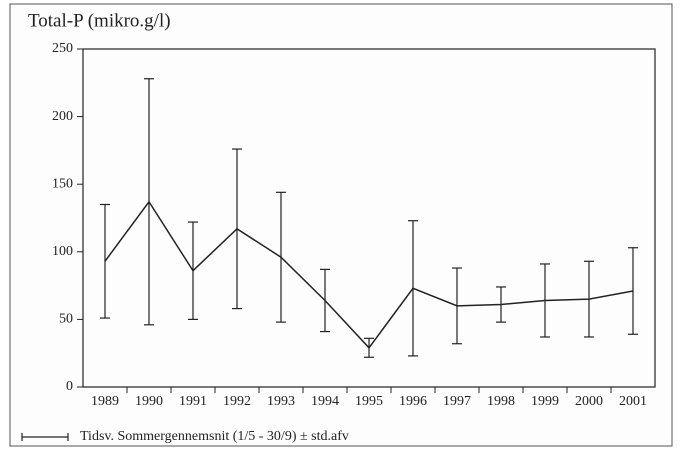 The image size is (681, 456). What do you see at coordinates (457, 401) in the screenshot?
I see `x-tick-label: 1997` at bounding box center [457, 401].